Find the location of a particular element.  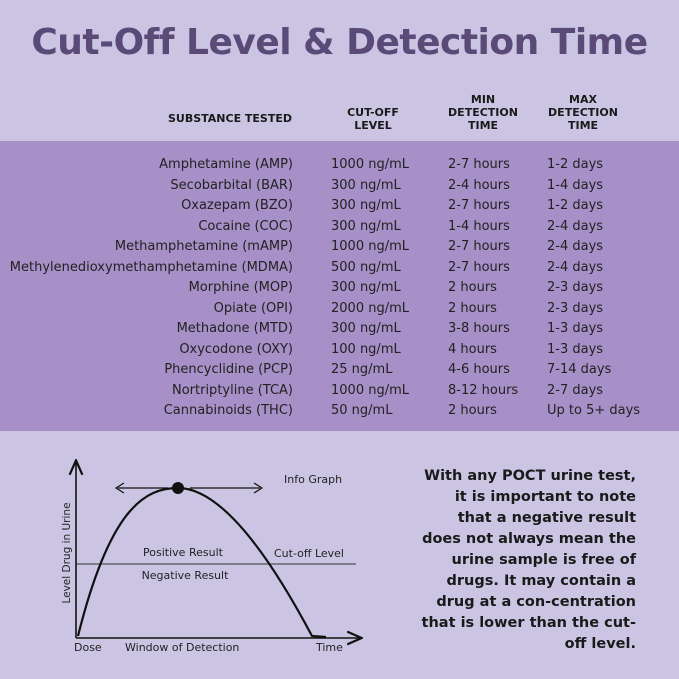

max-time-cell: 7-14 days is located at coordinates (579, 369).